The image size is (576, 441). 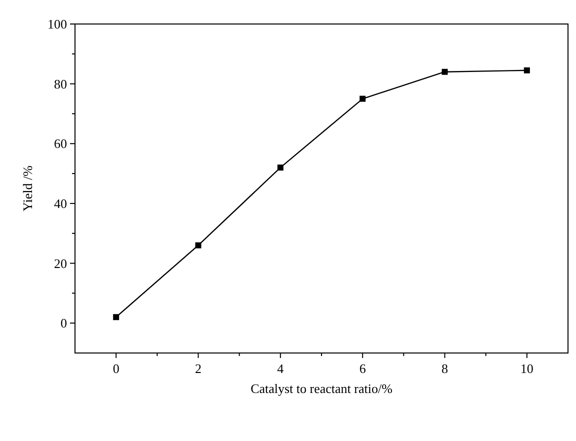 What do you see at coordinates (198, 368) in the screenshot?
I see `x-tick-label: 2` at bounding box center [198, 368].